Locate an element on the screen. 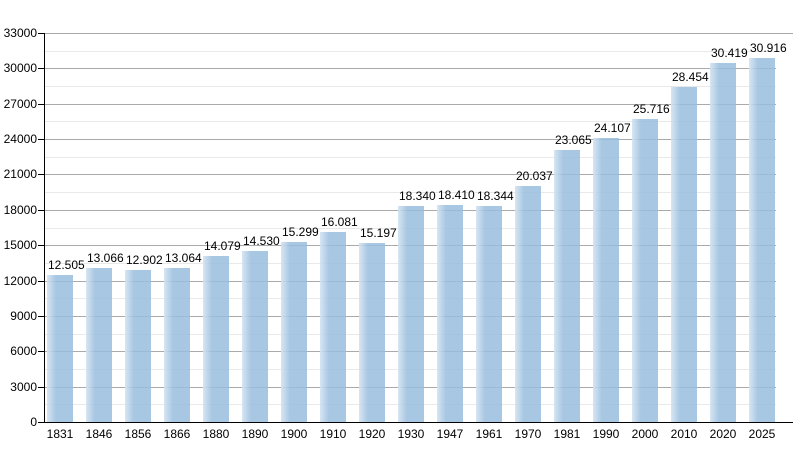 This screenshot has width=800, height=450. bar-value-label: 24.107 is located at coordinates (612, 127).